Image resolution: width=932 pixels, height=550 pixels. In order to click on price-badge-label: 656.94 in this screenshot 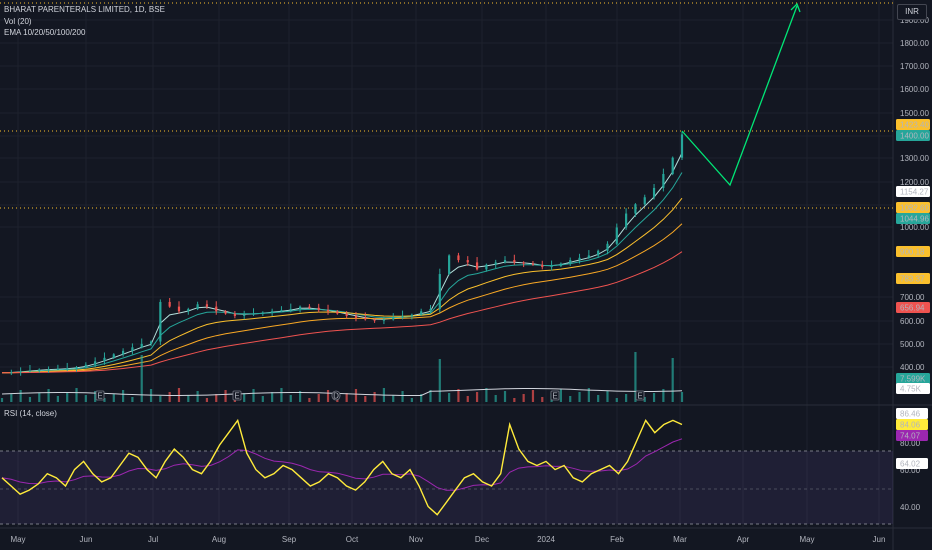, I will do `click(912, 308)`.